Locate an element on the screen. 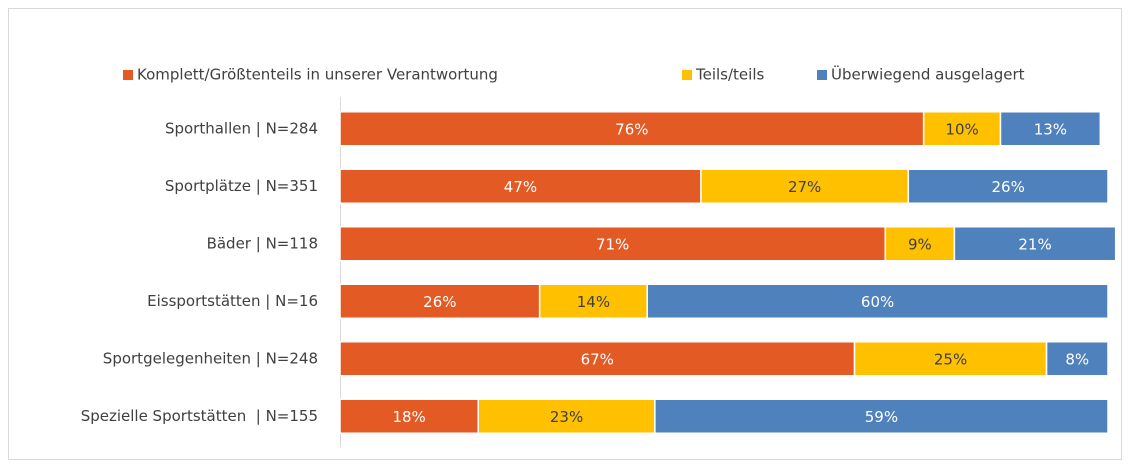 This screenshot has width=1130, height=467. data-label: 9% is located at coordinates (920, 244).